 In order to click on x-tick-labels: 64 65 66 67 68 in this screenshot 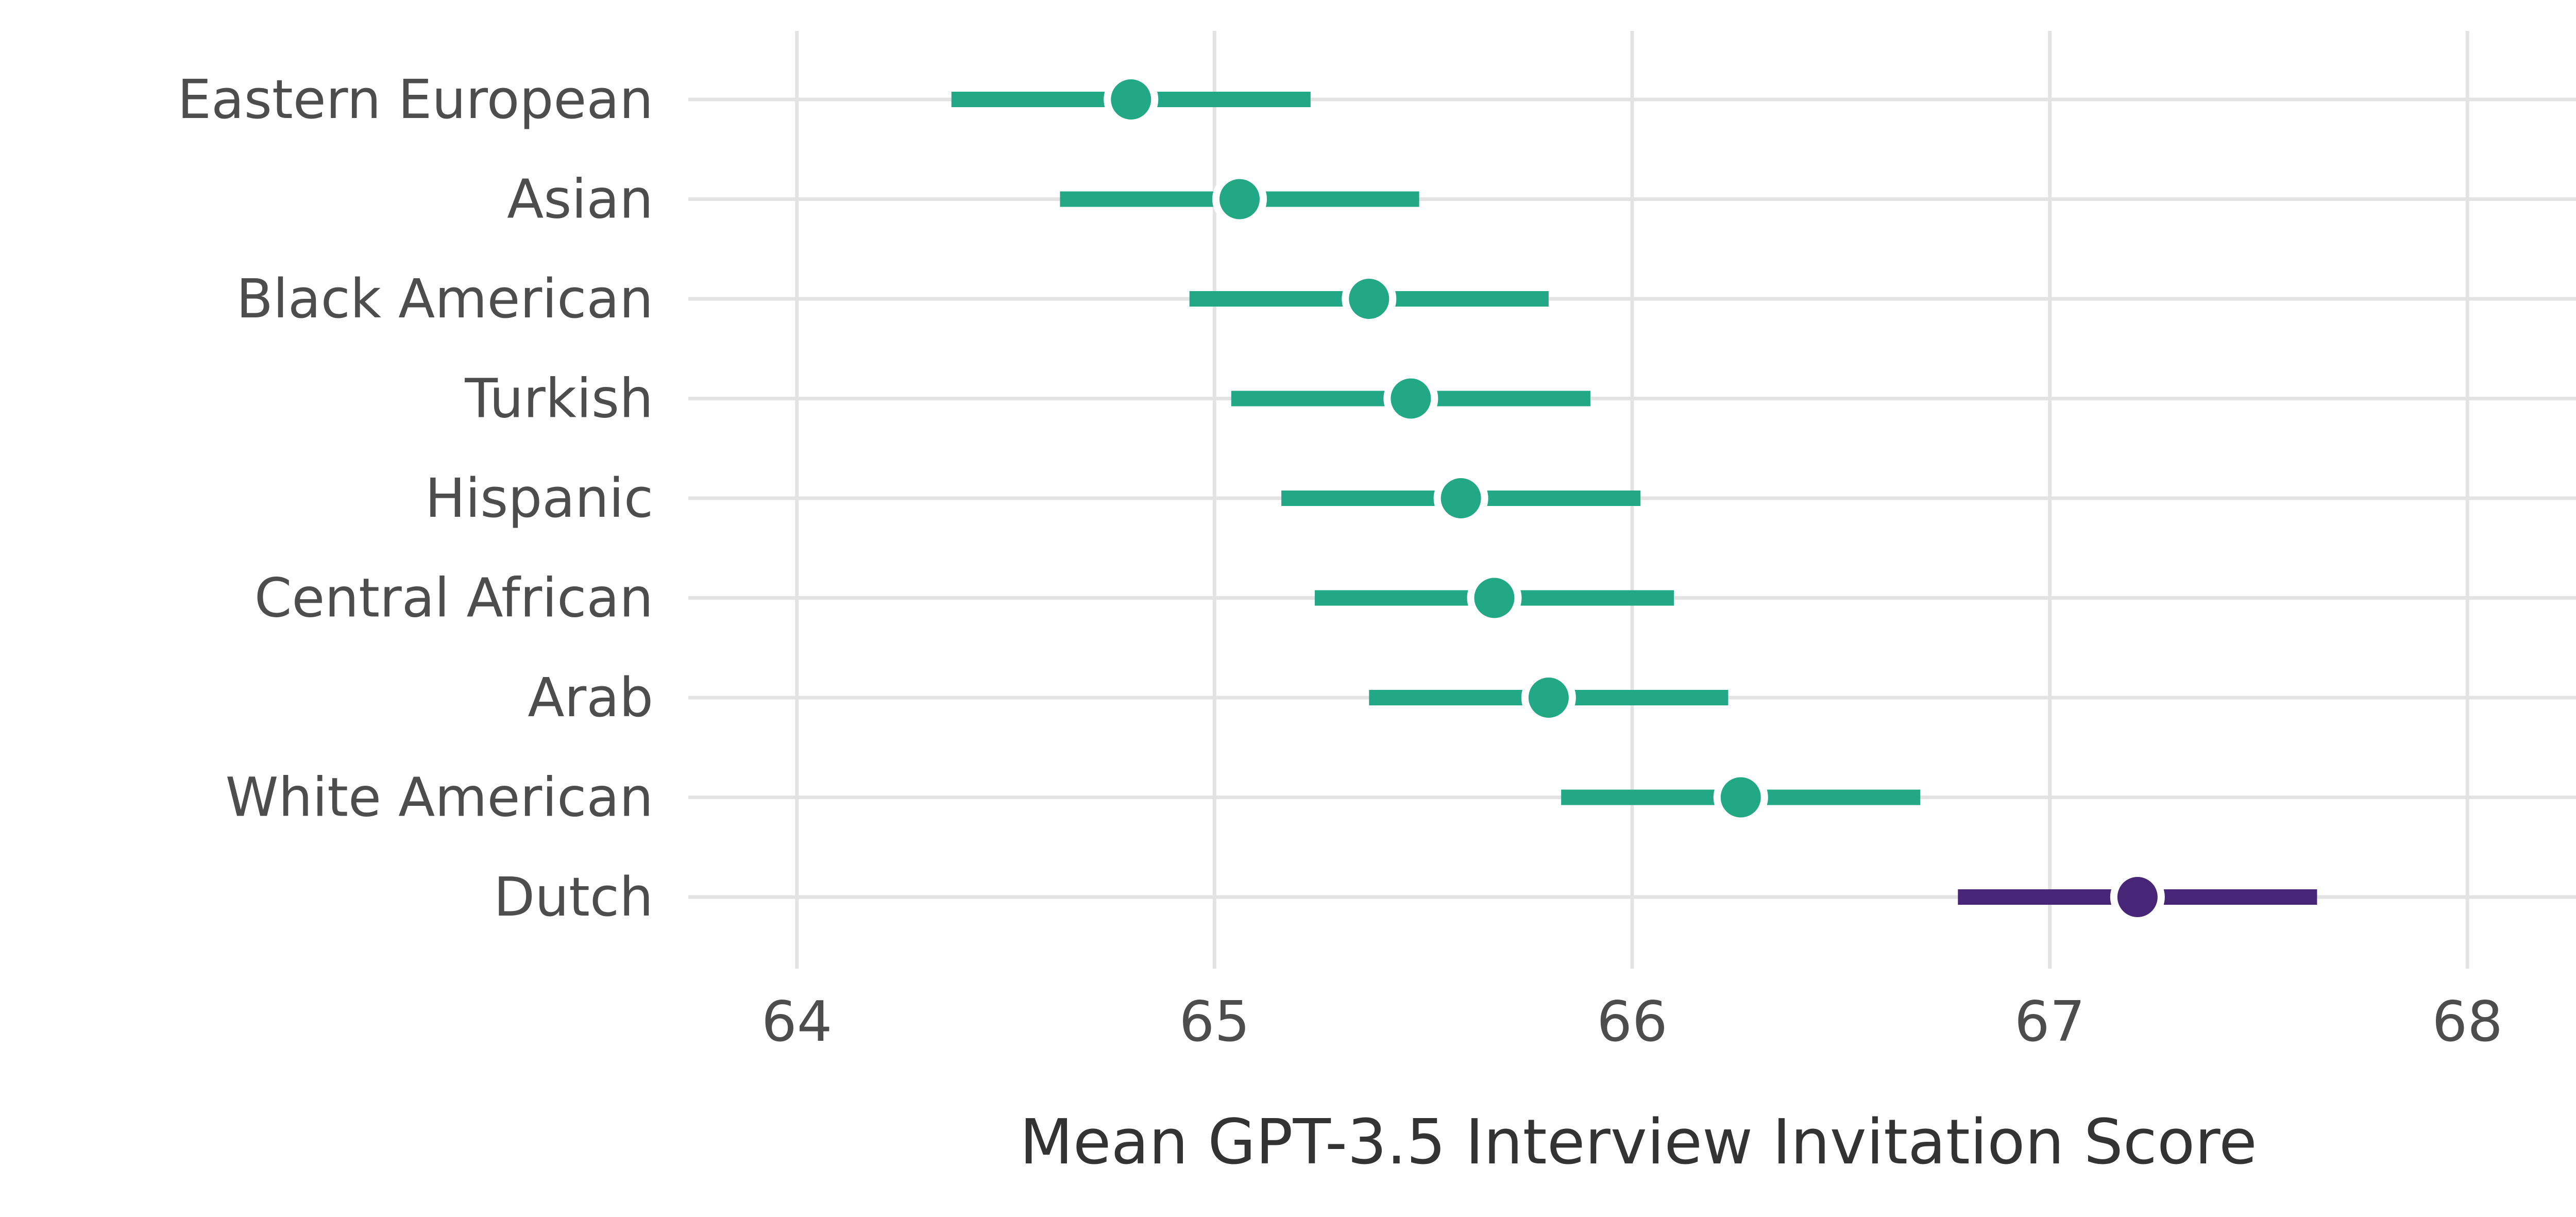, I will do `click(1632, 1022)`.